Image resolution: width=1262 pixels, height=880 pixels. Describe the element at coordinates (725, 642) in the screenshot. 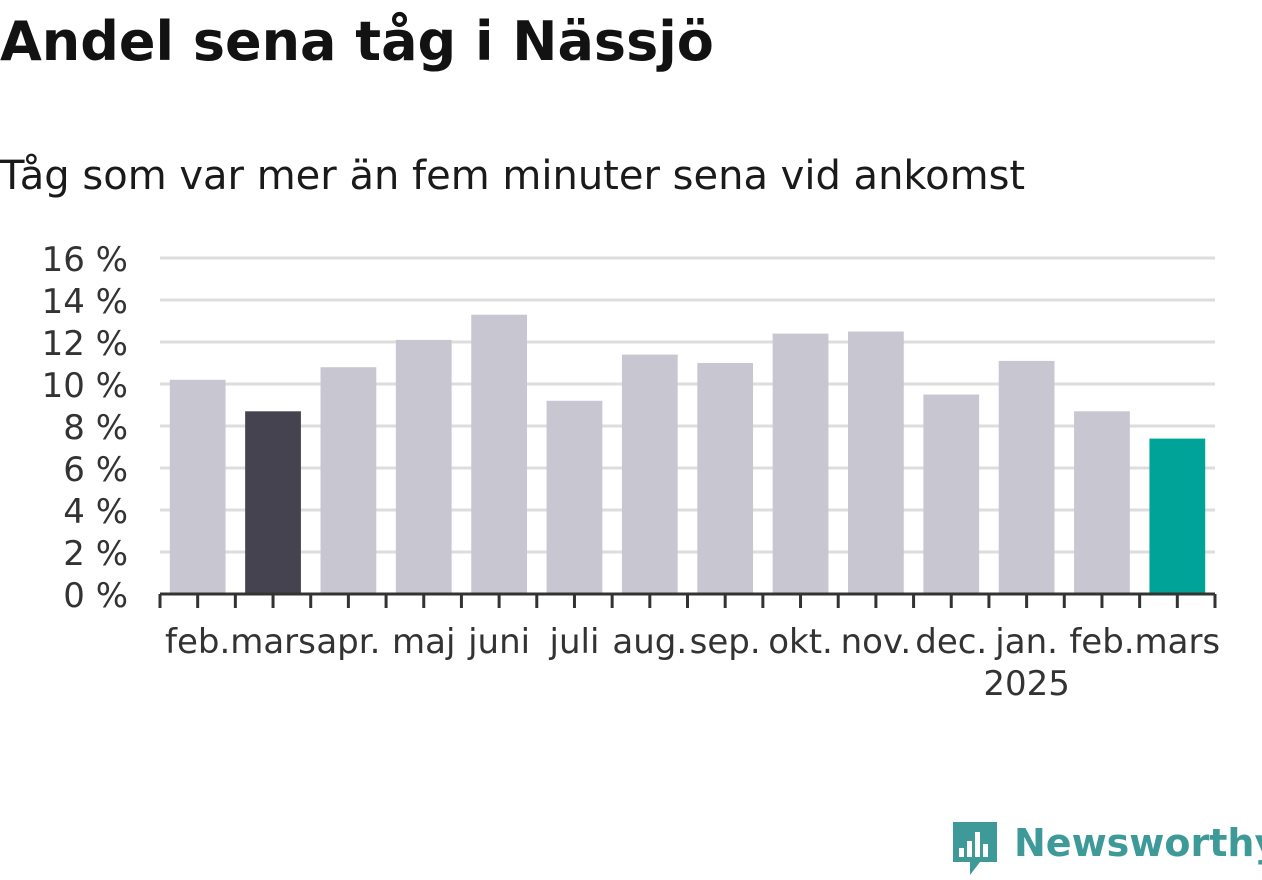

I see `x-tick-label: sep.` at that location.